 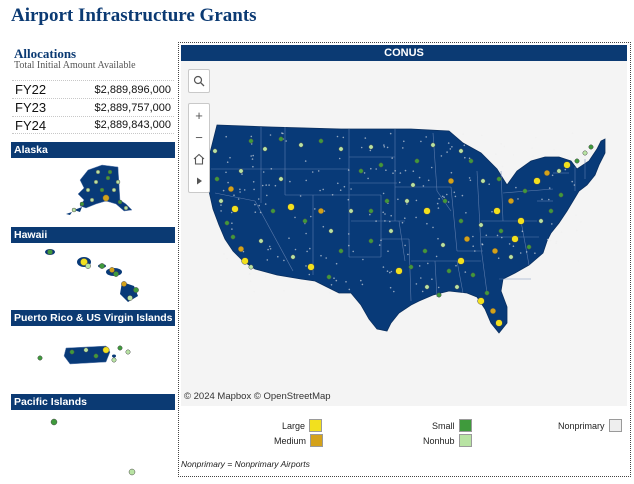 What do you see at coordinates (93, 107) in the screenshot?
I see `allocation-row-fy23: FY23 $2,889,757,000` at bounding box center [93, 107].